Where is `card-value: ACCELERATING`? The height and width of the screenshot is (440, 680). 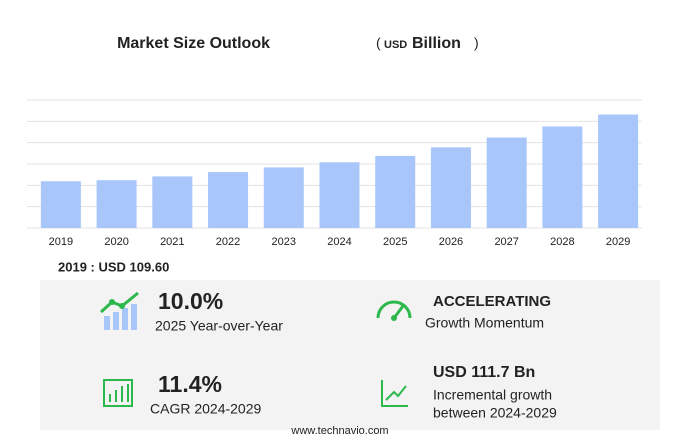
card-value: ACCELERATING is located at coordinates (492, 301).